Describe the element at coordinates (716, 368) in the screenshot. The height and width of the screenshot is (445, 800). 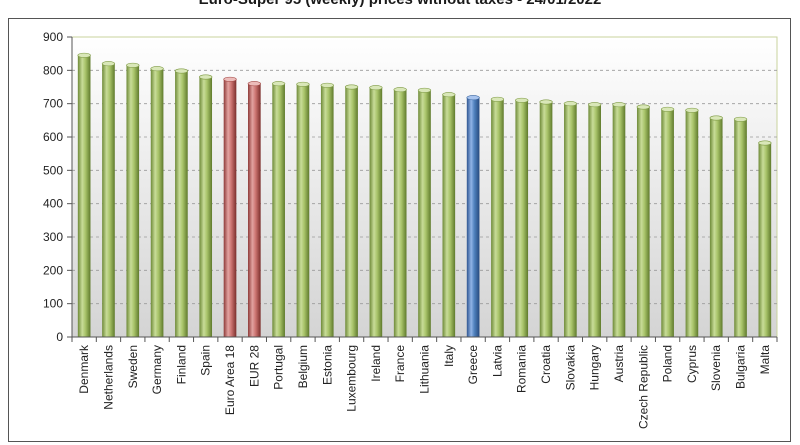
I see `x-tick-label: Slovenia` at that location.